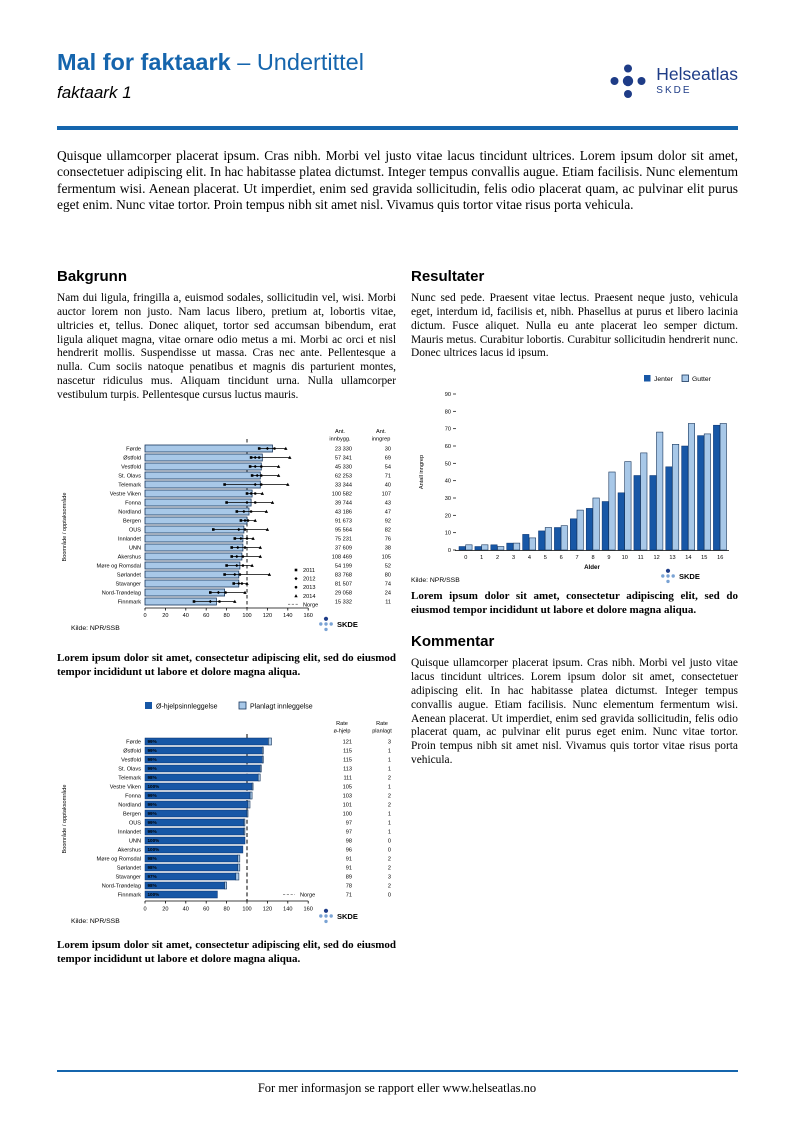 This screenshot has height=1123, width=794. I want to click on svg-text: St. Olavs, so click(129, 476).